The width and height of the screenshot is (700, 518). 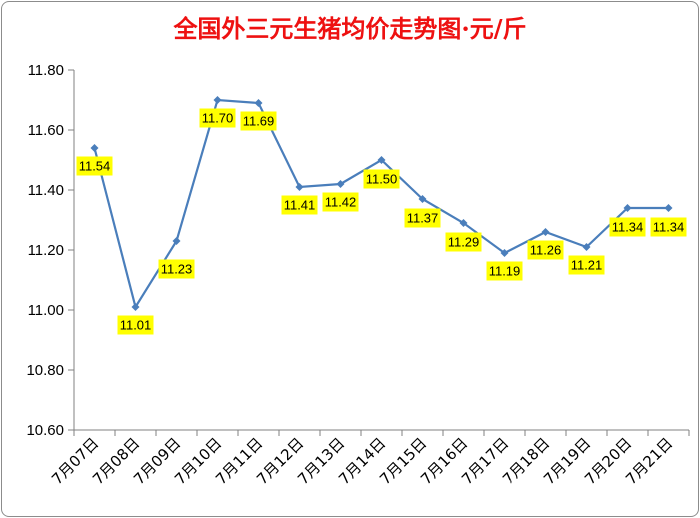 What do you see at coordinates (46, 310) in the screenshot?
I see `y-tick-label: 11.00` at bounding box center [46, 310].